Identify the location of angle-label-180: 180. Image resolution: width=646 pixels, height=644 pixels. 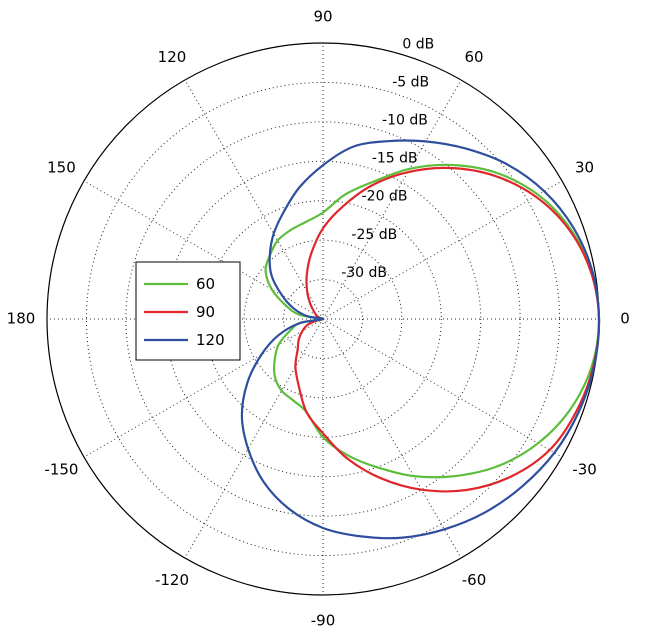
(21, 319).